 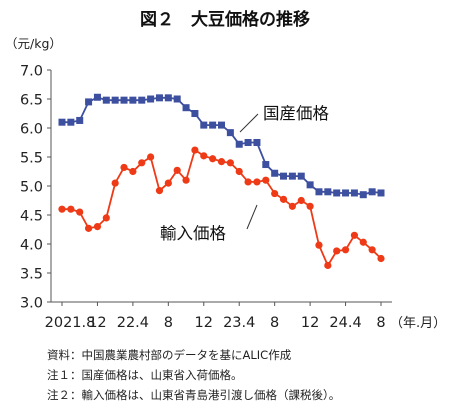 What do you see at coordinates (133, 323) in the screenshot?
I see `x-tick-label: 22.4` at bounding box center [133, 323].